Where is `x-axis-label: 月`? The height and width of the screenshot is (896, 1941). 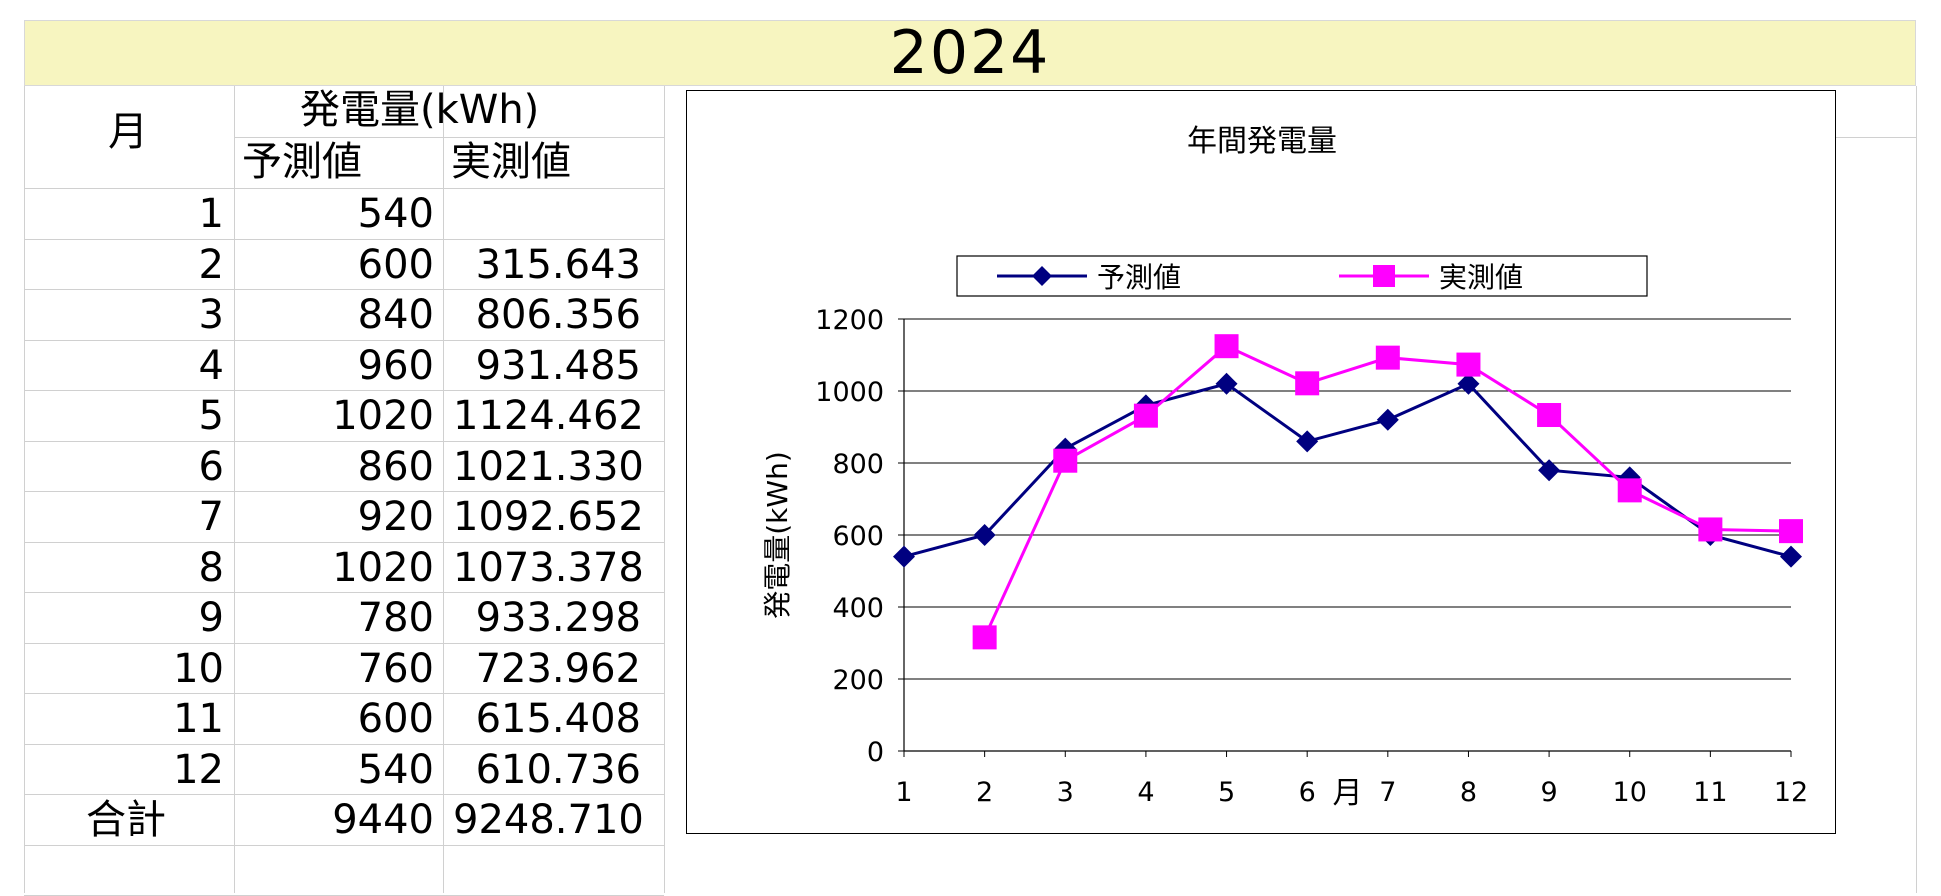 x-axis-label: 月 is located at coordinates (1348, 793).